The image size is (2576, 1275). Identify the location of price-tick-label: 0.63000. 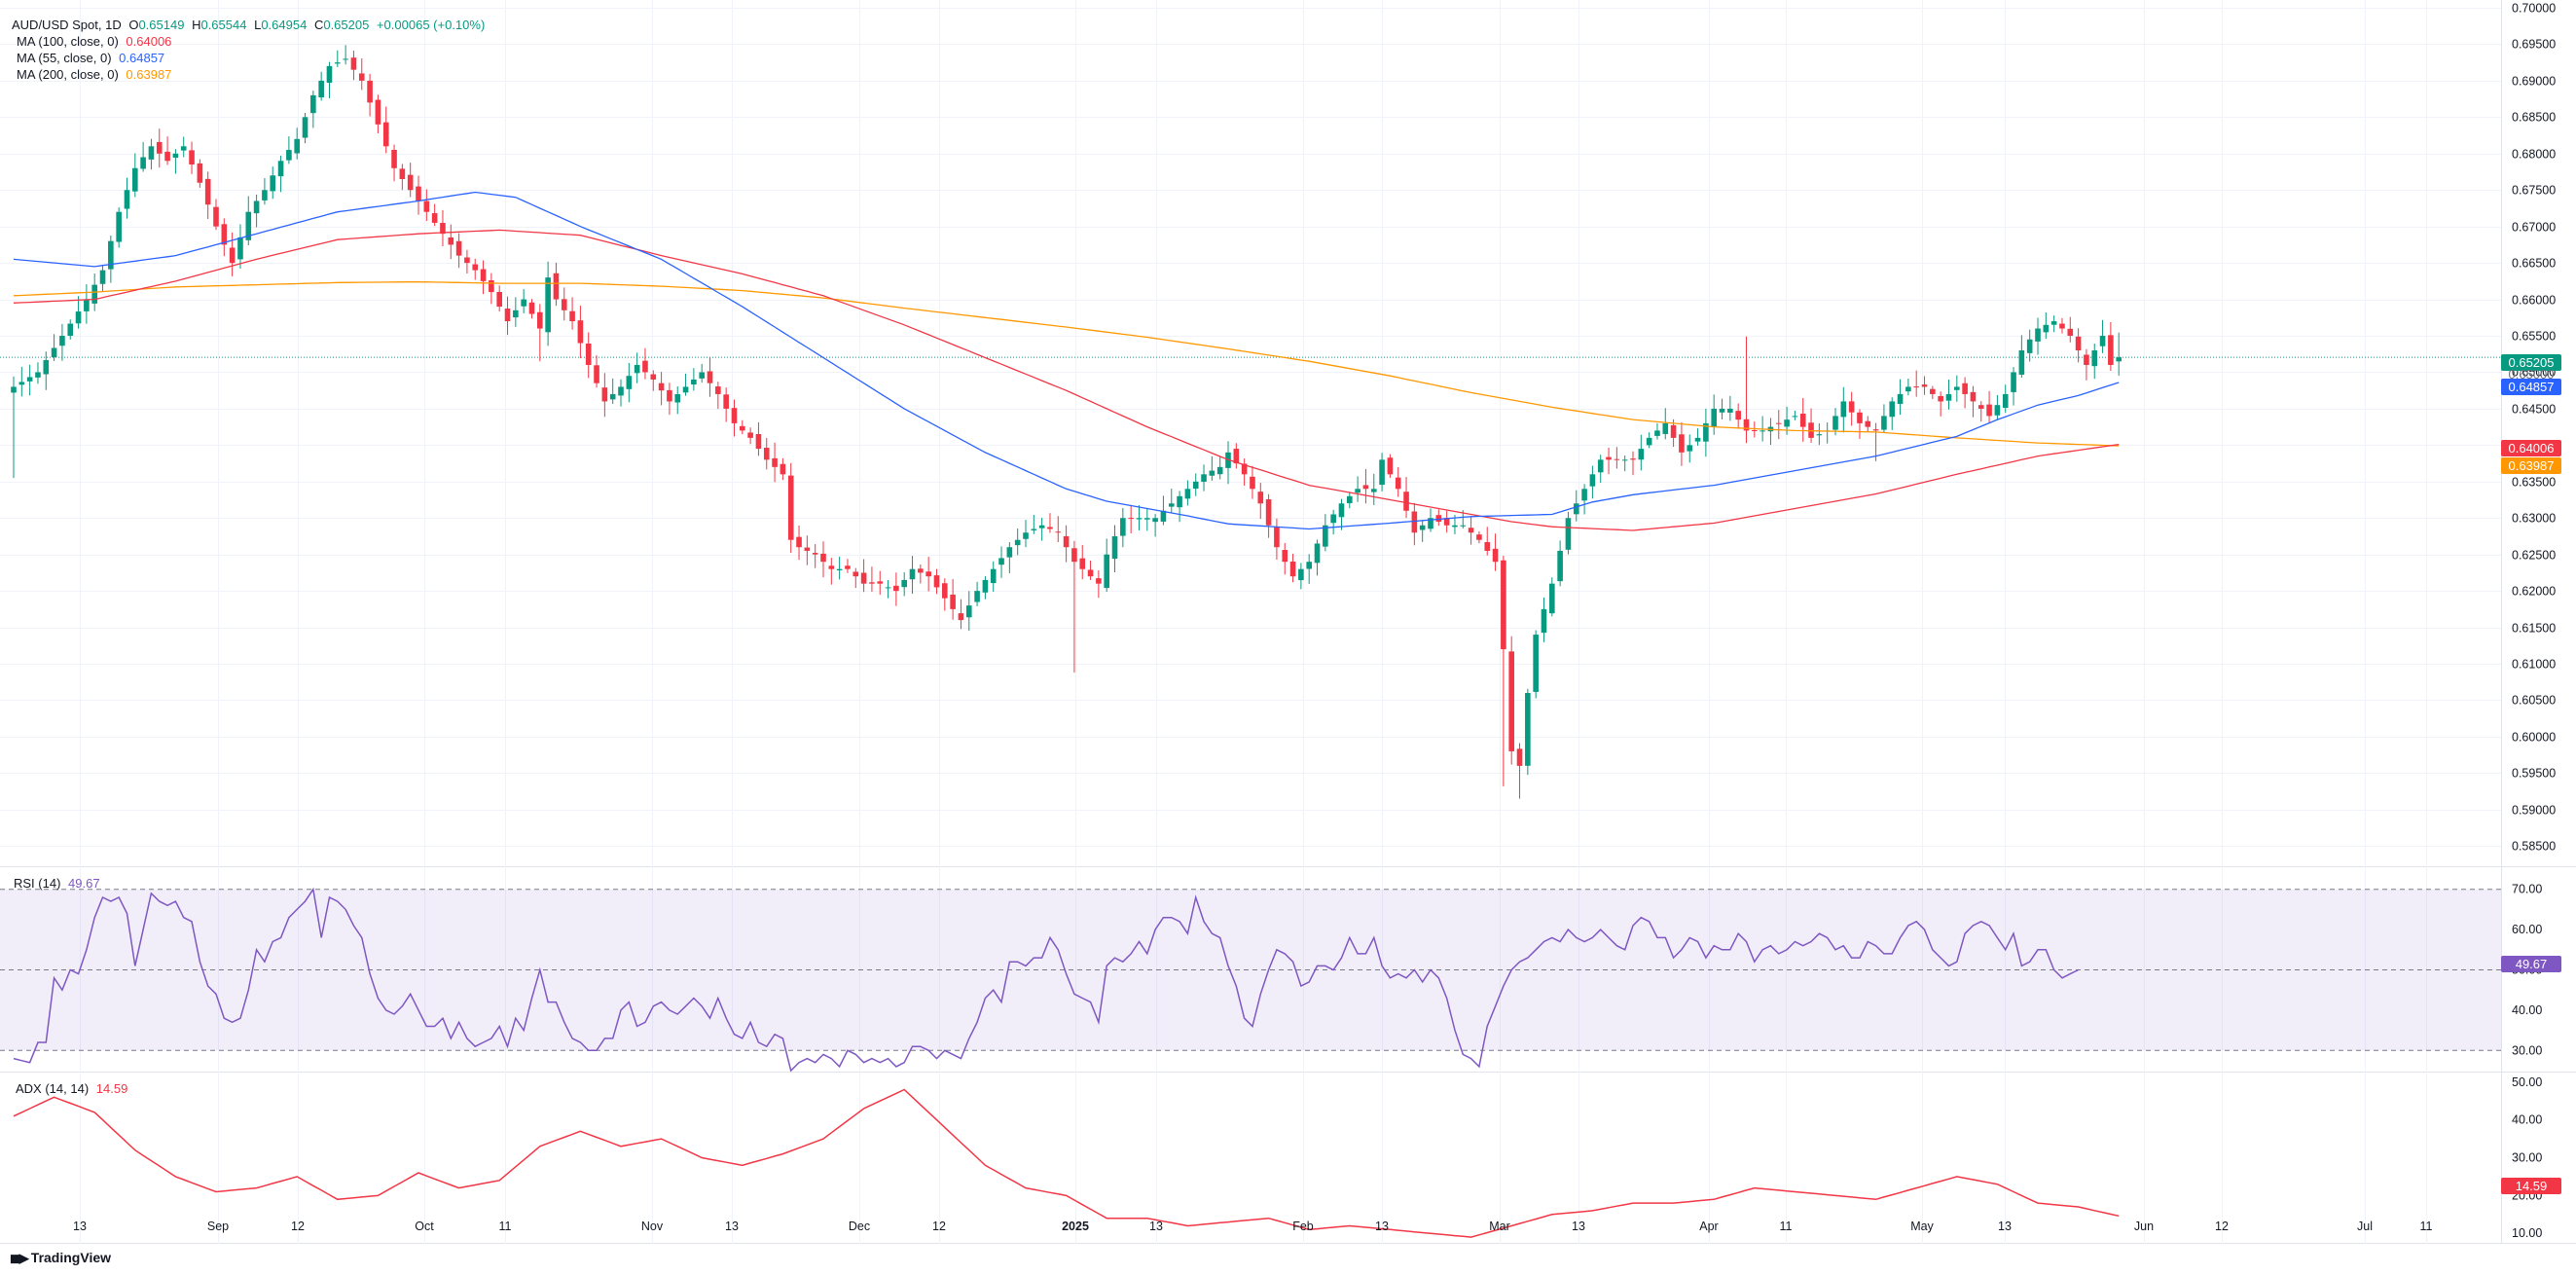
(2534, 519).